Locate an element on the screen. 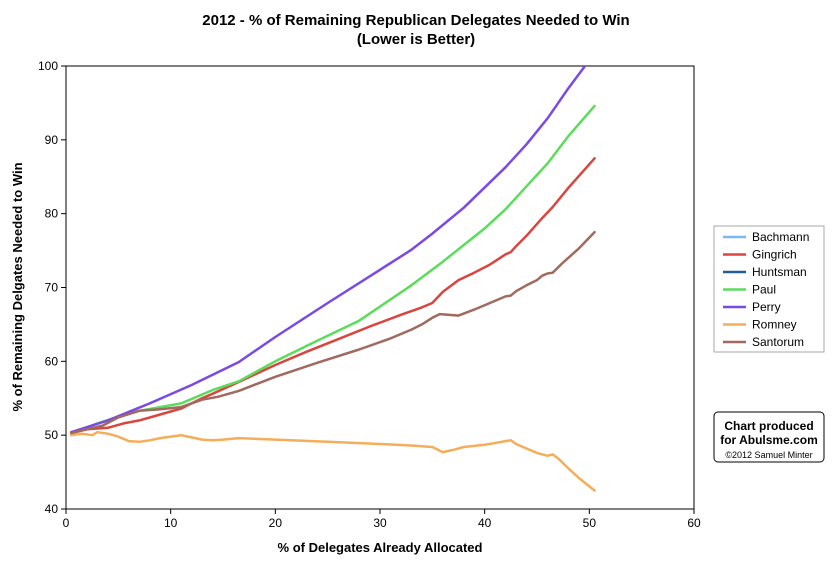 This screenshot has width=836, height=564. legend-label-paul: Paul is located at coordinates (764, 290).